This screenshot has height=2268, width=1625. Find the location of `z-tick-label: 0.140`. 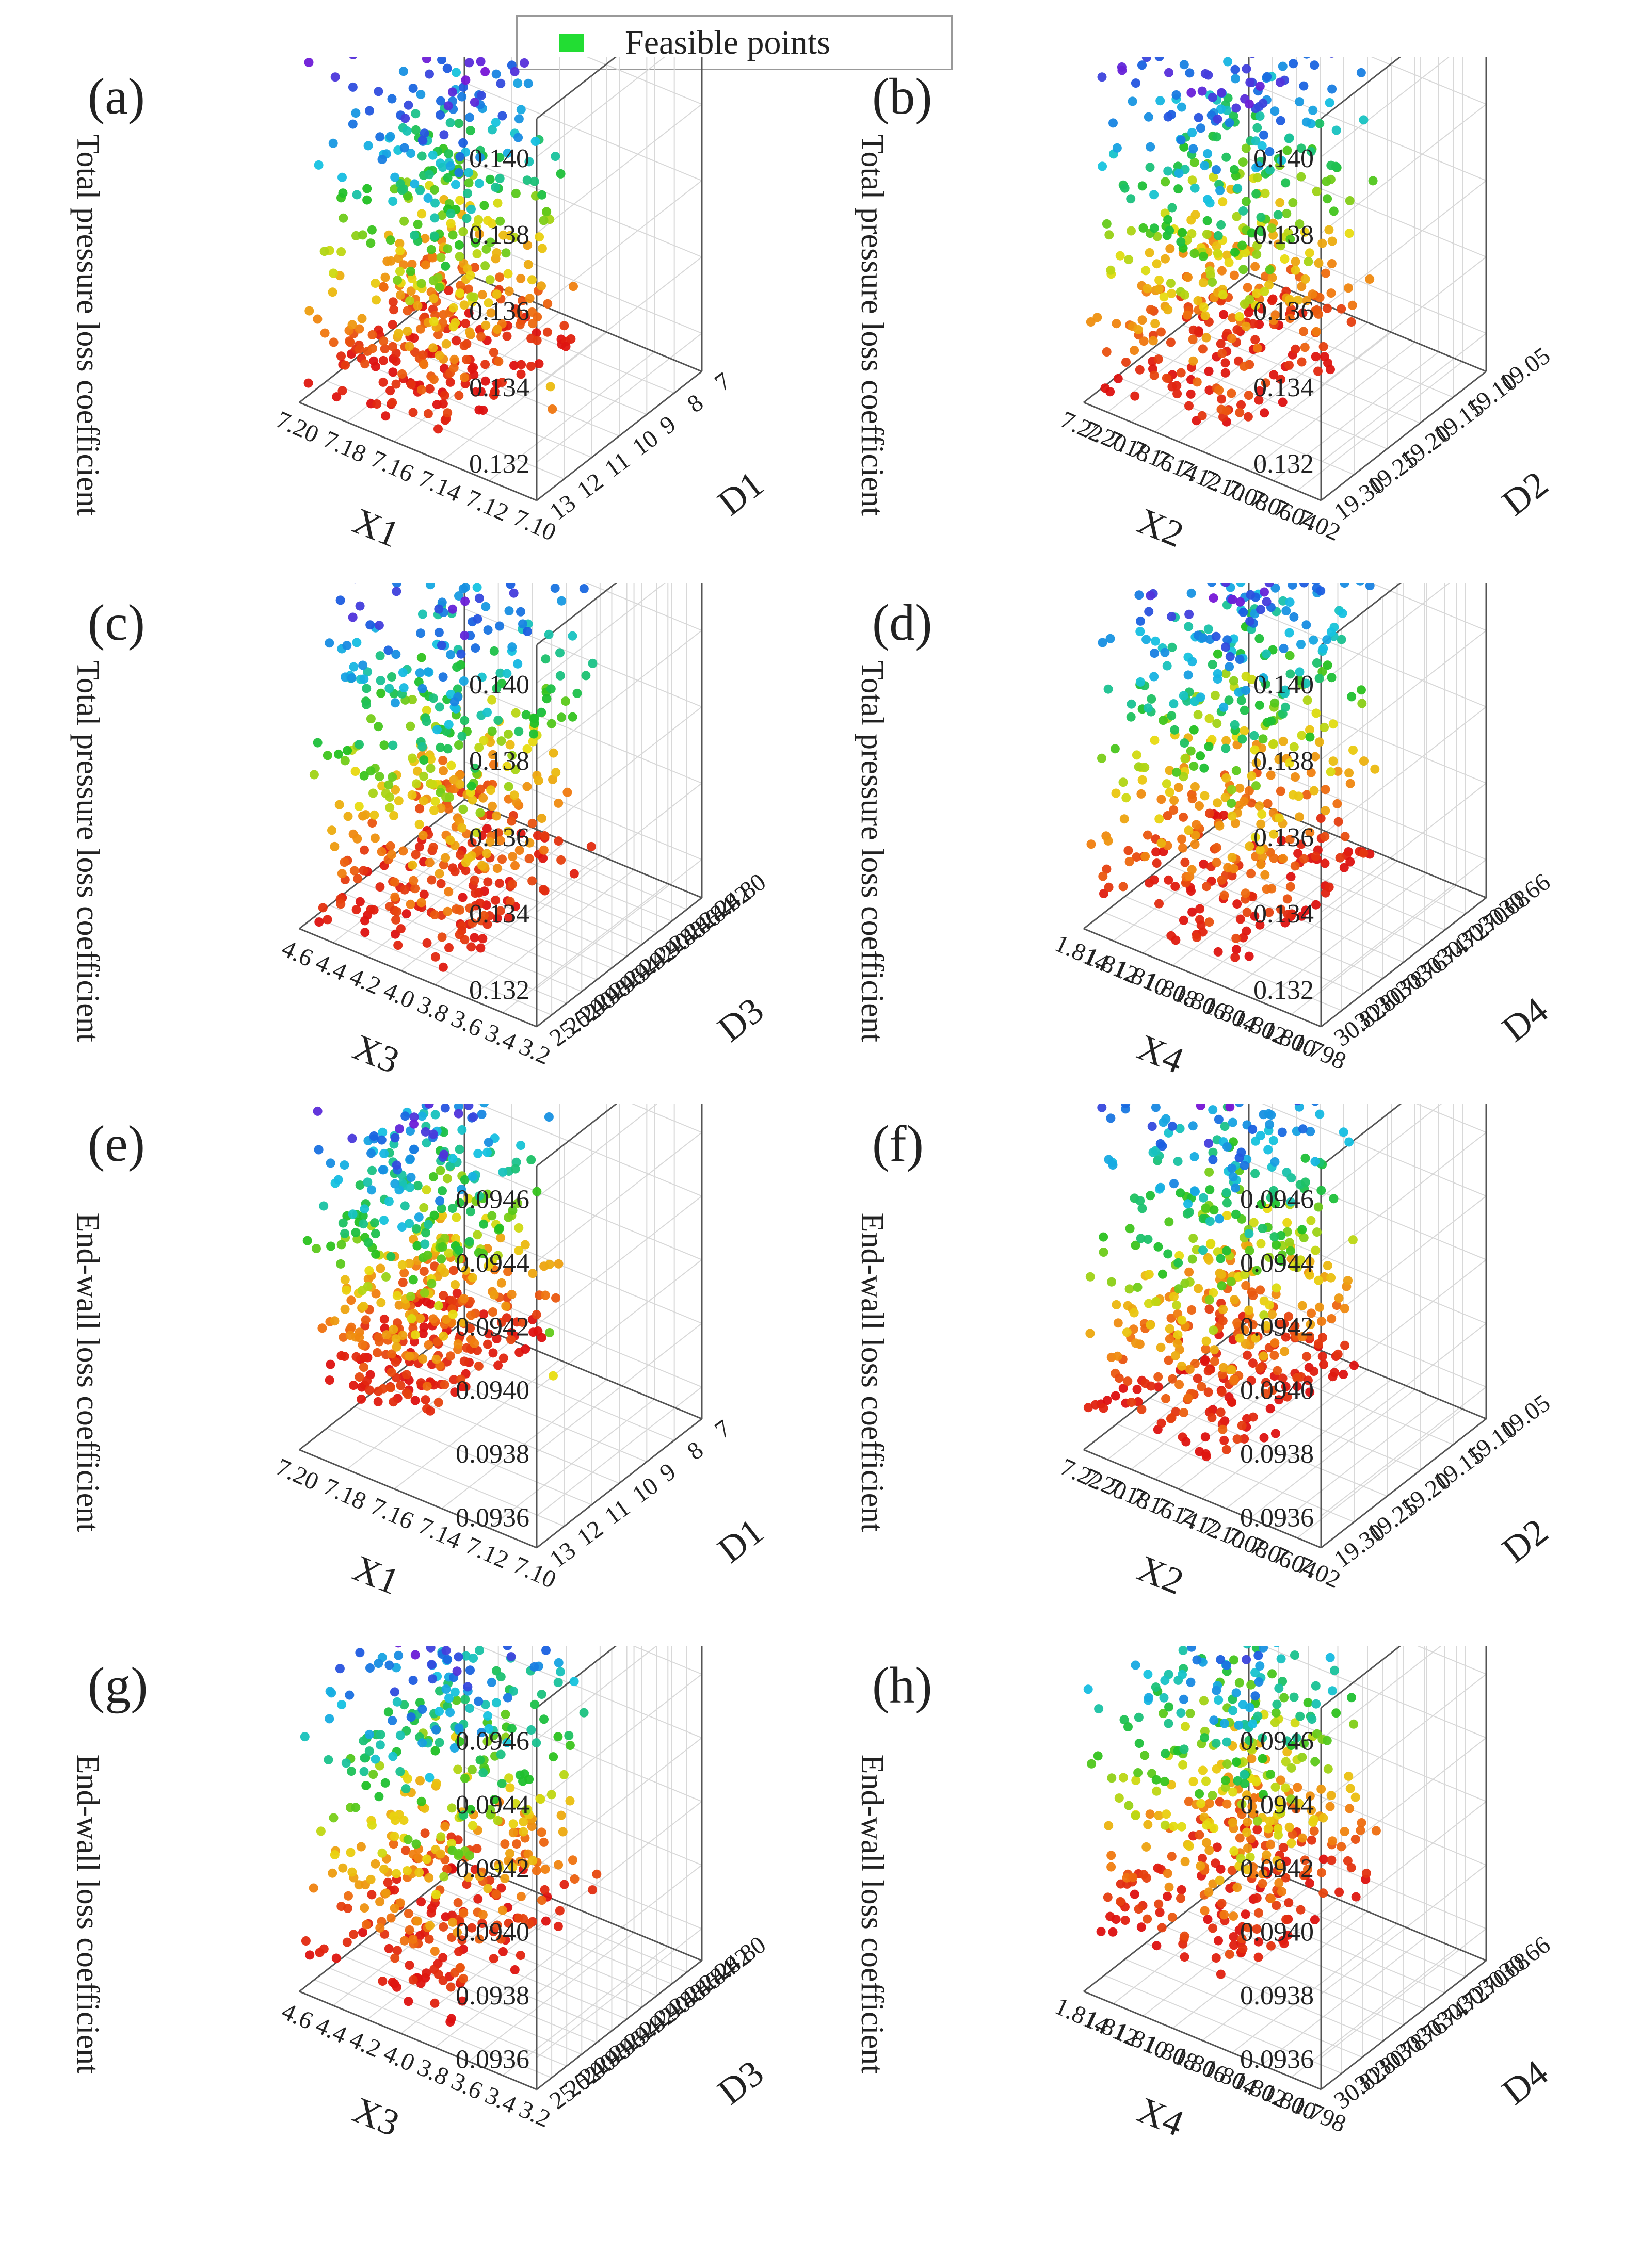

z-tick-label: 0.140 is located at coordinates (1283, 685).